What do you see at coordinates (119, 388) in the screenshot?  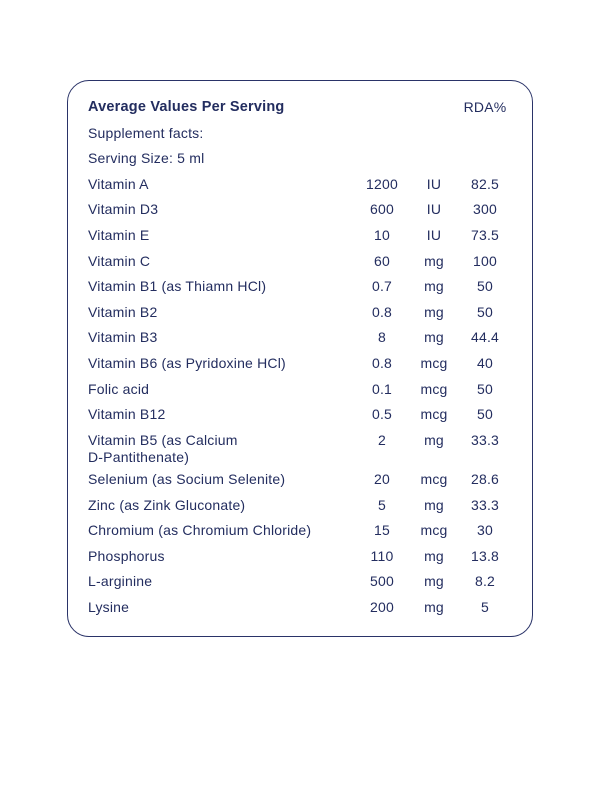 I see `nutrient-name: Folic acid` at bounding box center [119, 388].